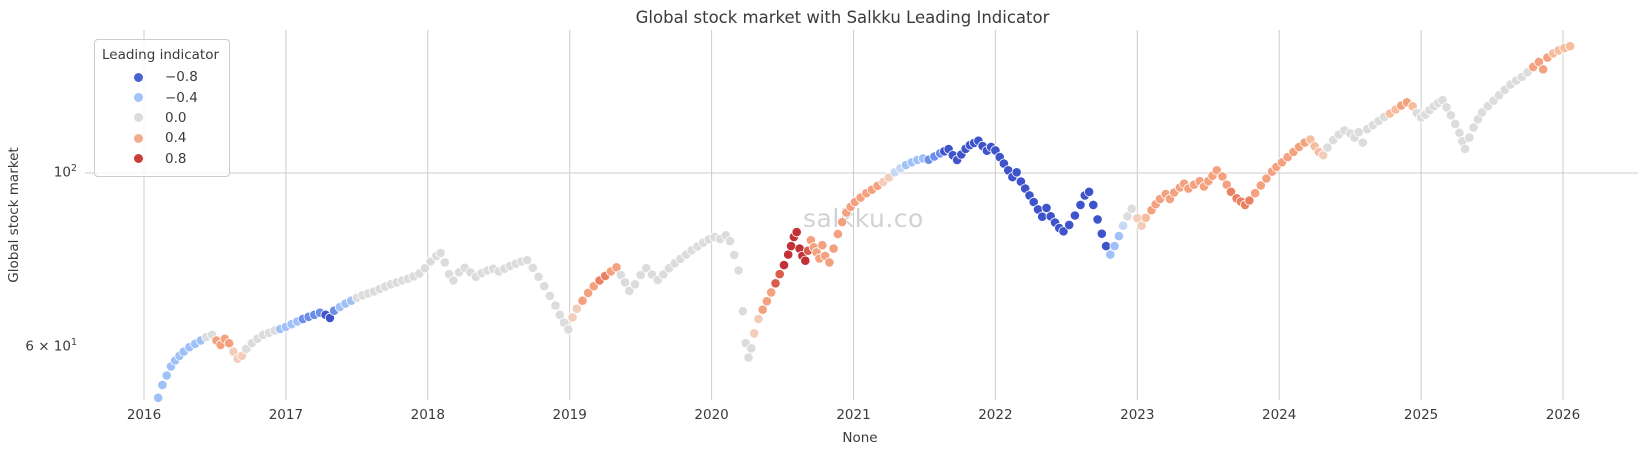 The height and width of the screenshot is (470, 1647). Describe the element at coordinates (1279, 415) in the screenshot. I see `x-tick-label: 2024` at that location.